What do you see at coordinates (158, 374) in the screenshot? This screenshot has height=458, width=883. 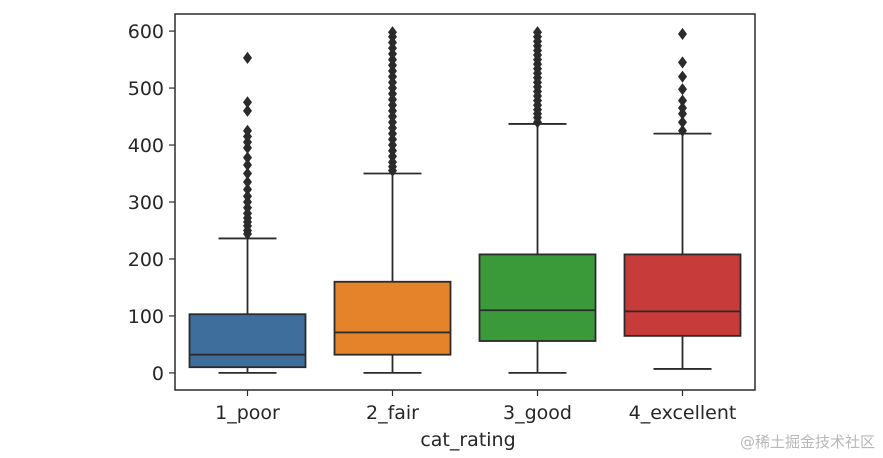 I see `y-tick-label: 0` at bounding box center [158, 374].